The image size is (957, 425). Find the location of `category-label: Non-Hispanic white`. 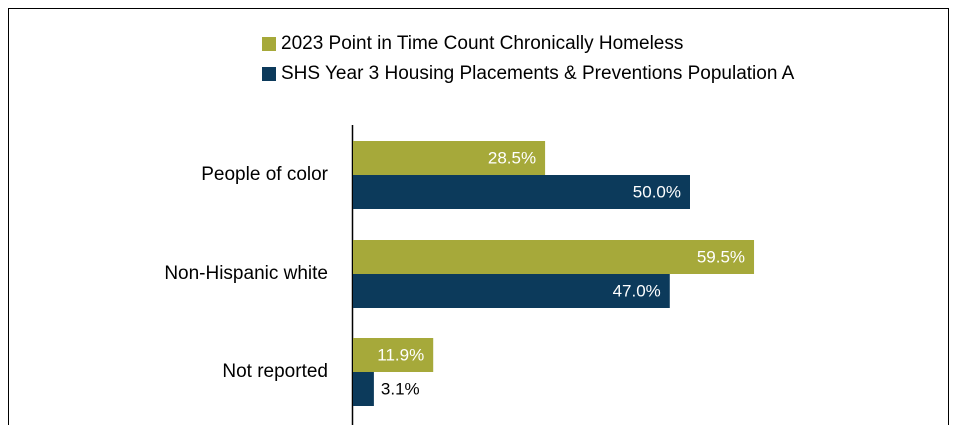

category-label: Non-Hispanic white is located at coordinates (246, 273).